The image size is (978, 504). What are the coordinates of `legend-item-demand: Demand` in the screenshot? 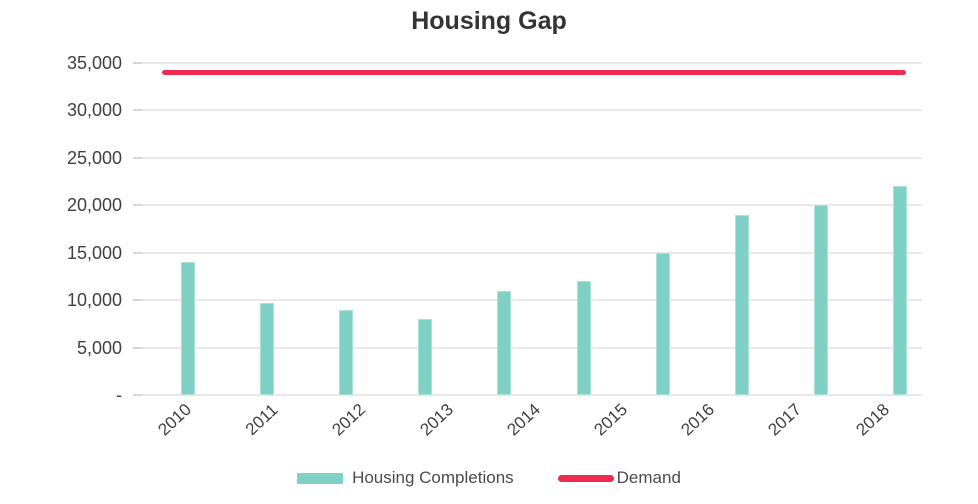 It's located at (619, 478).